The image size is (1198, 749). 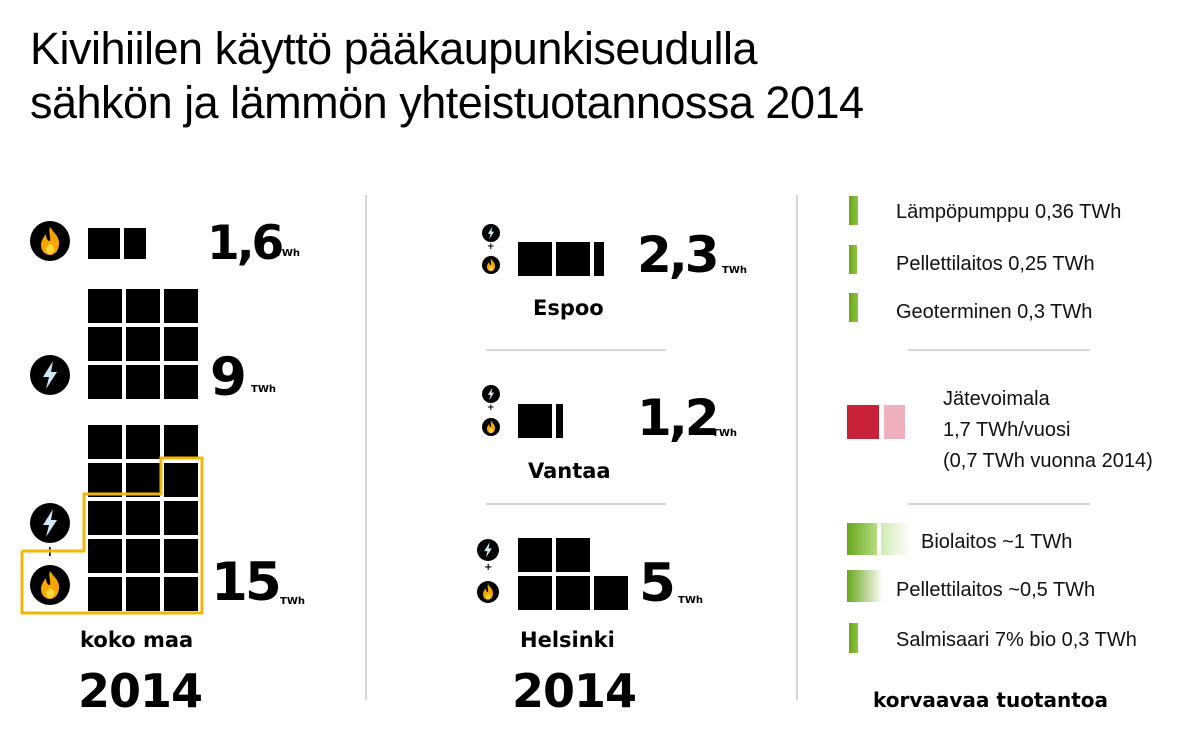 I want to click on espoo-value: 2,3, so click(x=678, y=255).